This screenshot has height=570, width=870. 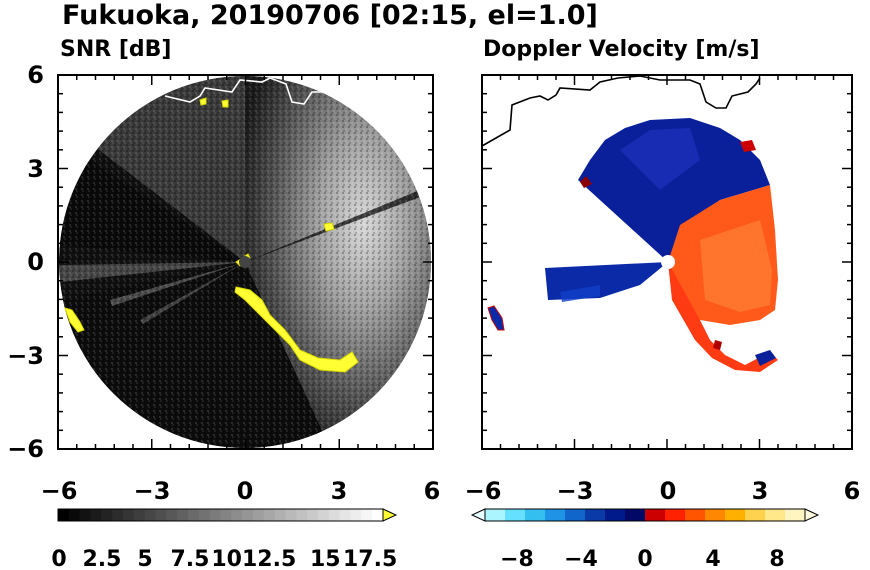 I want to click on doppler-colorbar-label: −8, so click(x=517, y=558).